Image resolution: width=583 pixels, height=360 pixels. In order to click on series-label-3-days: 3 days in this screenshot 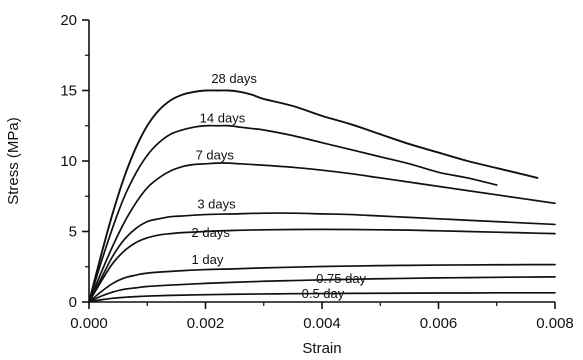, I will do `click(216, 203)`.